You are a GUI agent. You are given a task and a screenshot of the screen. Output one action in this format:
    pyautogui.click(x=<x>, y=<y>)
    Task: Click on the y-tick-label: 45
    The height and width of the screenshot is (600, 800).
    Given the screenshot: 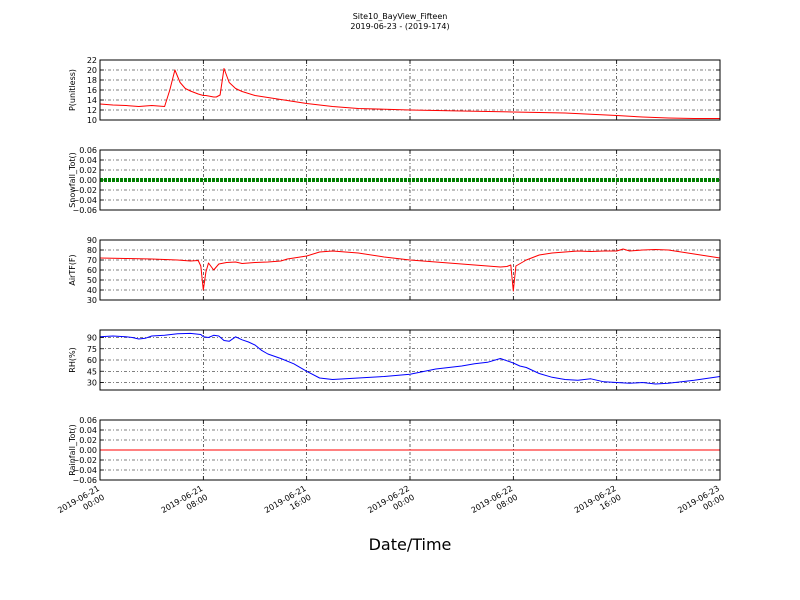 What is the action you would take?
    pyautogui.click(x=92, y=371)
    